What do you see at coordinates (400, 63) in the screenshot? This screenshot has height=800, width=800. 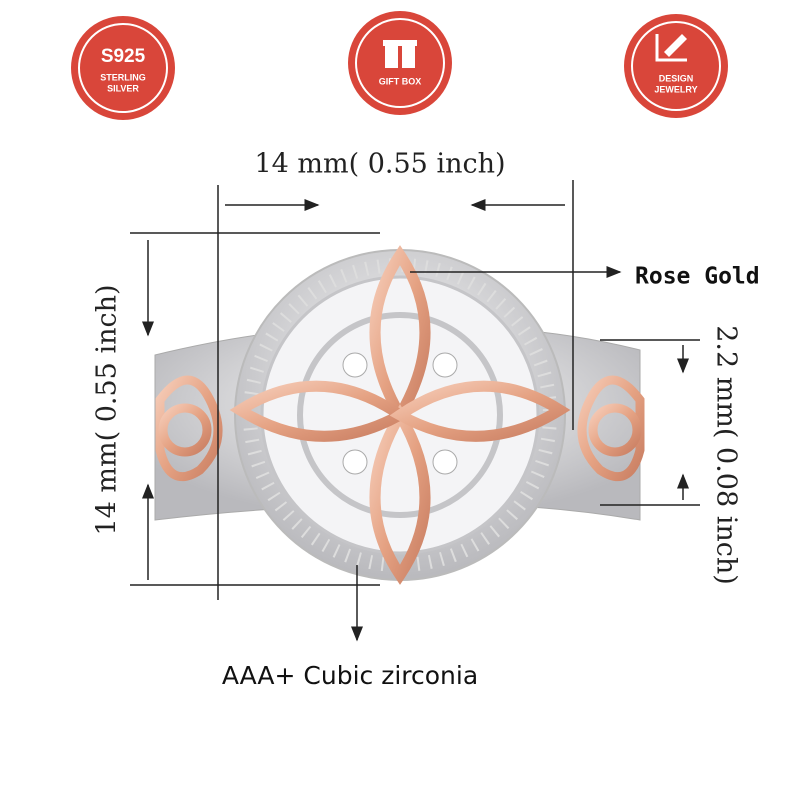 I see `badge: GIFT BOX` at bounding box center [400, 63].